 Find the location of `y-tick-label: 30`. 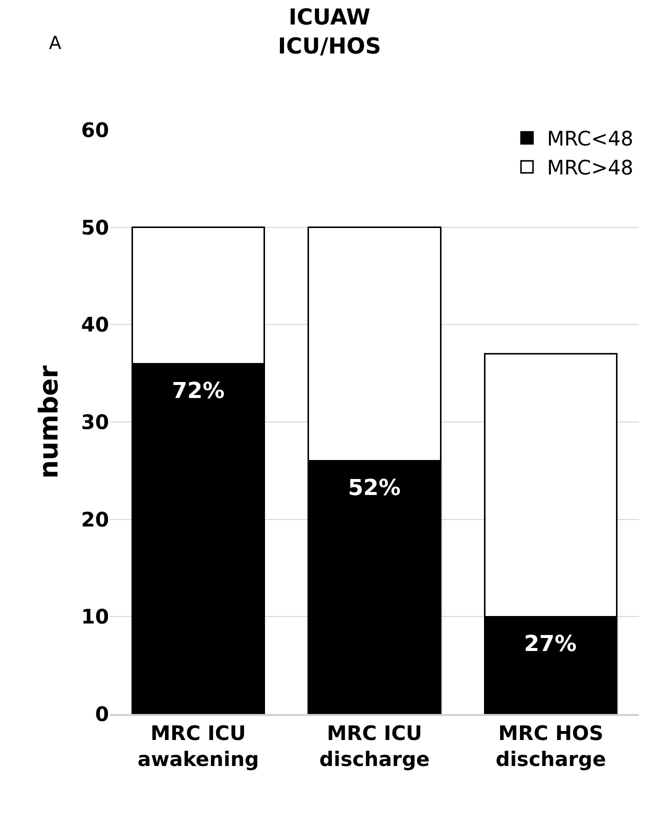

y-tick-label: 30 is located at coordinates (95, 422).